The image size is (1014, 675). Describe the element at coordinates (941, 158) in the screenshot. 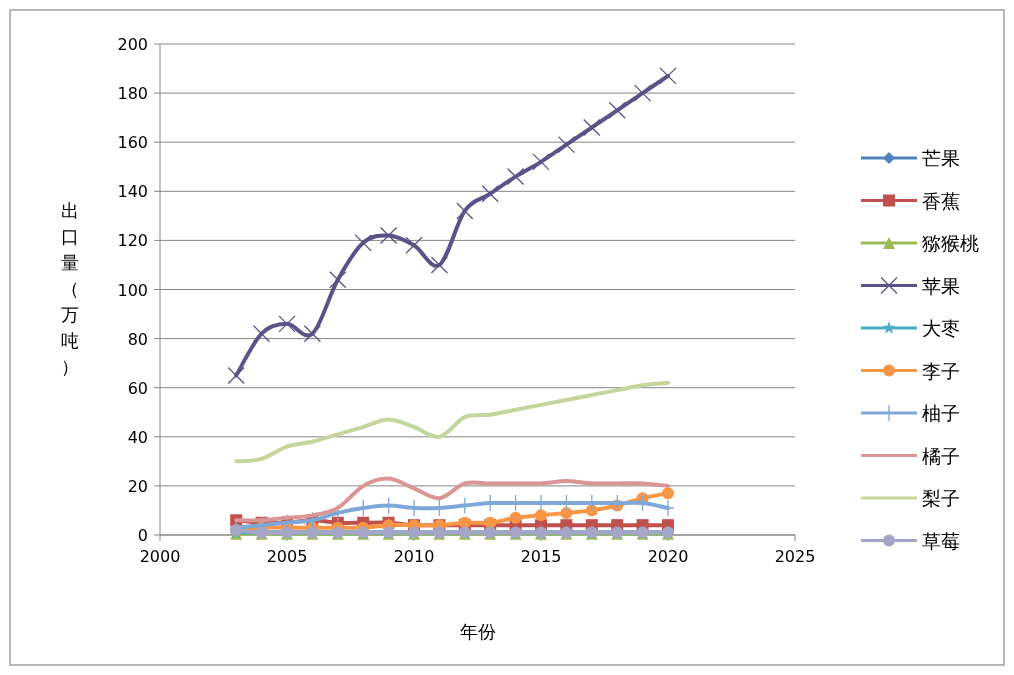

I see `legend-label: 芒果` at that location.